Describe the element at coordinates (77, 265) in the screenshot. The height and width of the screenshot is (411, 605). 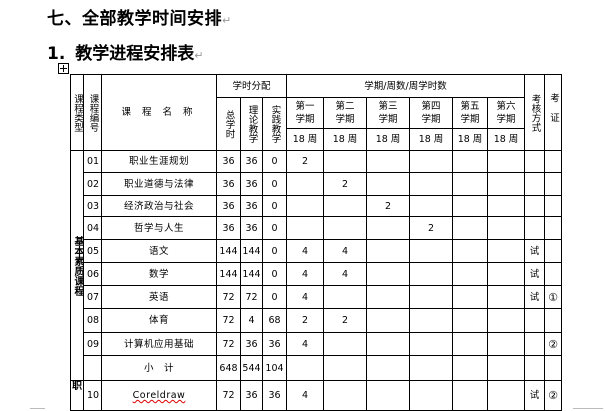
I see `course-type-basic: 基本素质课程` at that location.